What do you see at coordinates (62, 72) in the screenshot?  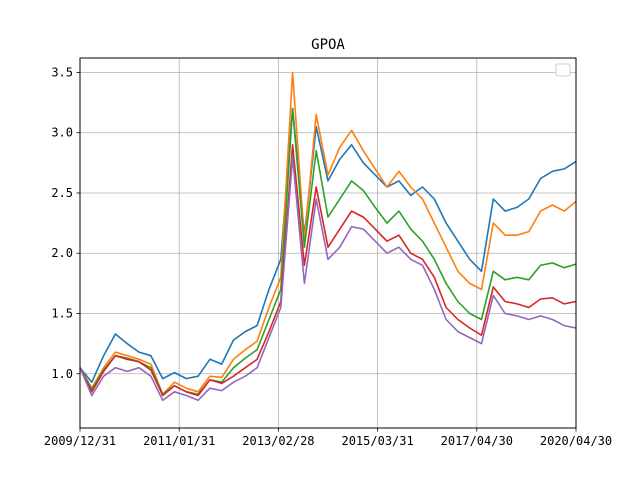 I see `y-tick-label: 3.5` at bounding box center [62, 72].